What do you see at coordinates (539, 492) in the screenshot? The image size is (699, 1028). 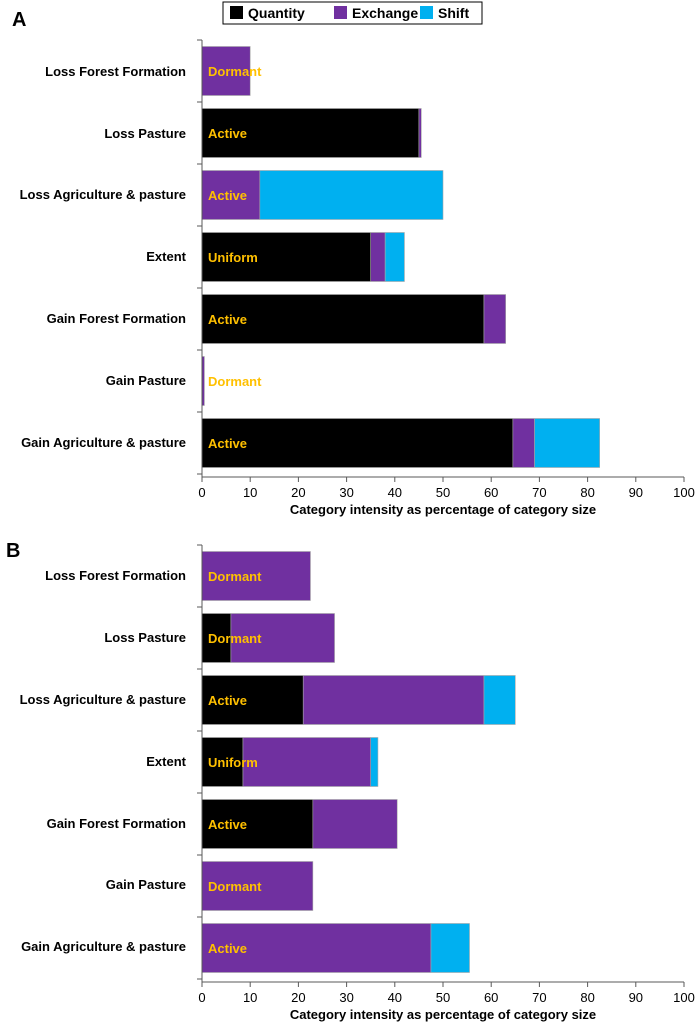 I see `panel-a-x-tick-label: 70` at bounding box center [539, 492].